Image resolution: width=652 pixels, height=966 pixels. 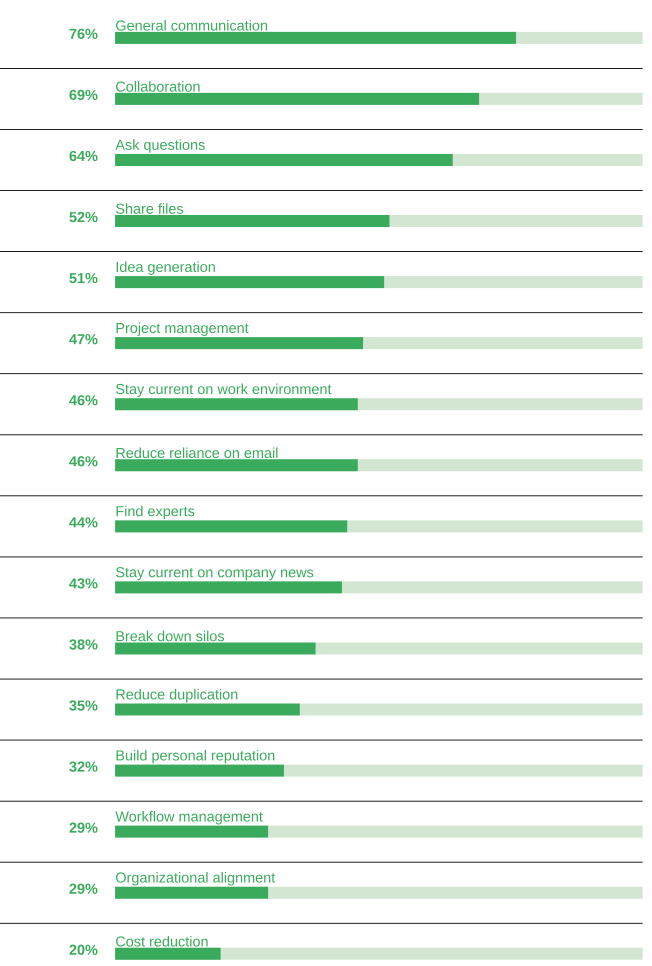 I want to click on data-label: 64%, so click(x=84, y=156).